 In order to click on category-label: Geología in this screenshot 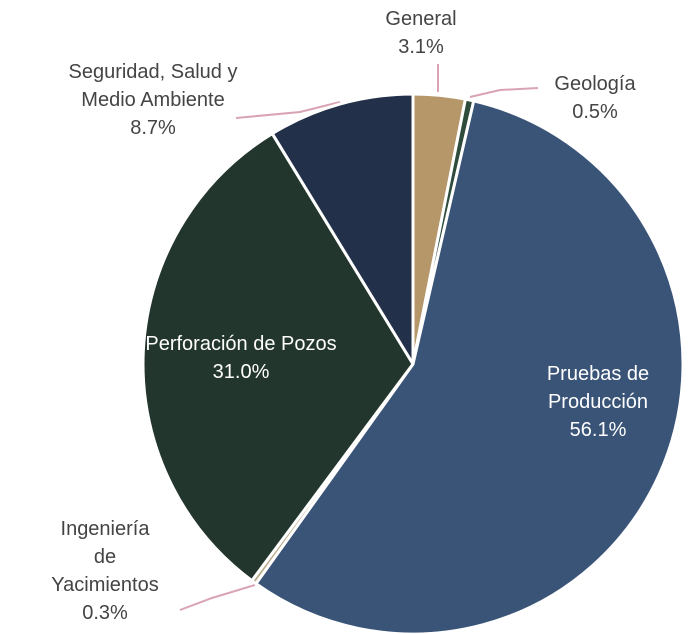, I will do `click(595, 84)`.